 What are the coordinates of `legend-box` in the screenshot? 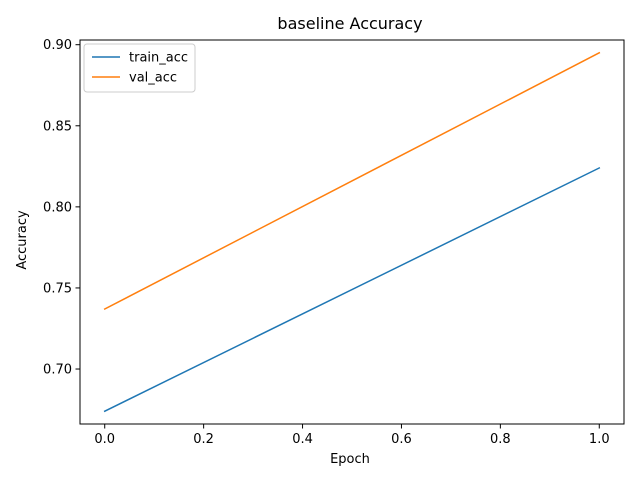 It's located at (139, 68).